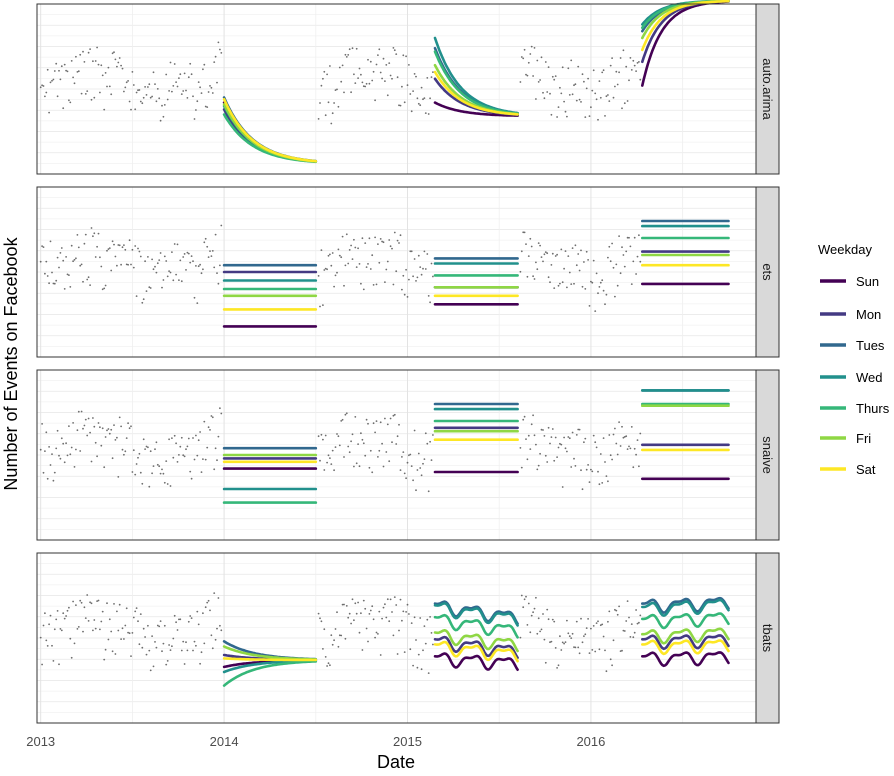  Describe the element at coordinates (854, 359) in the screenshot. I see `legend: Weekday Sun Mon Tues Wed Thurs Fri Sat` at that location.